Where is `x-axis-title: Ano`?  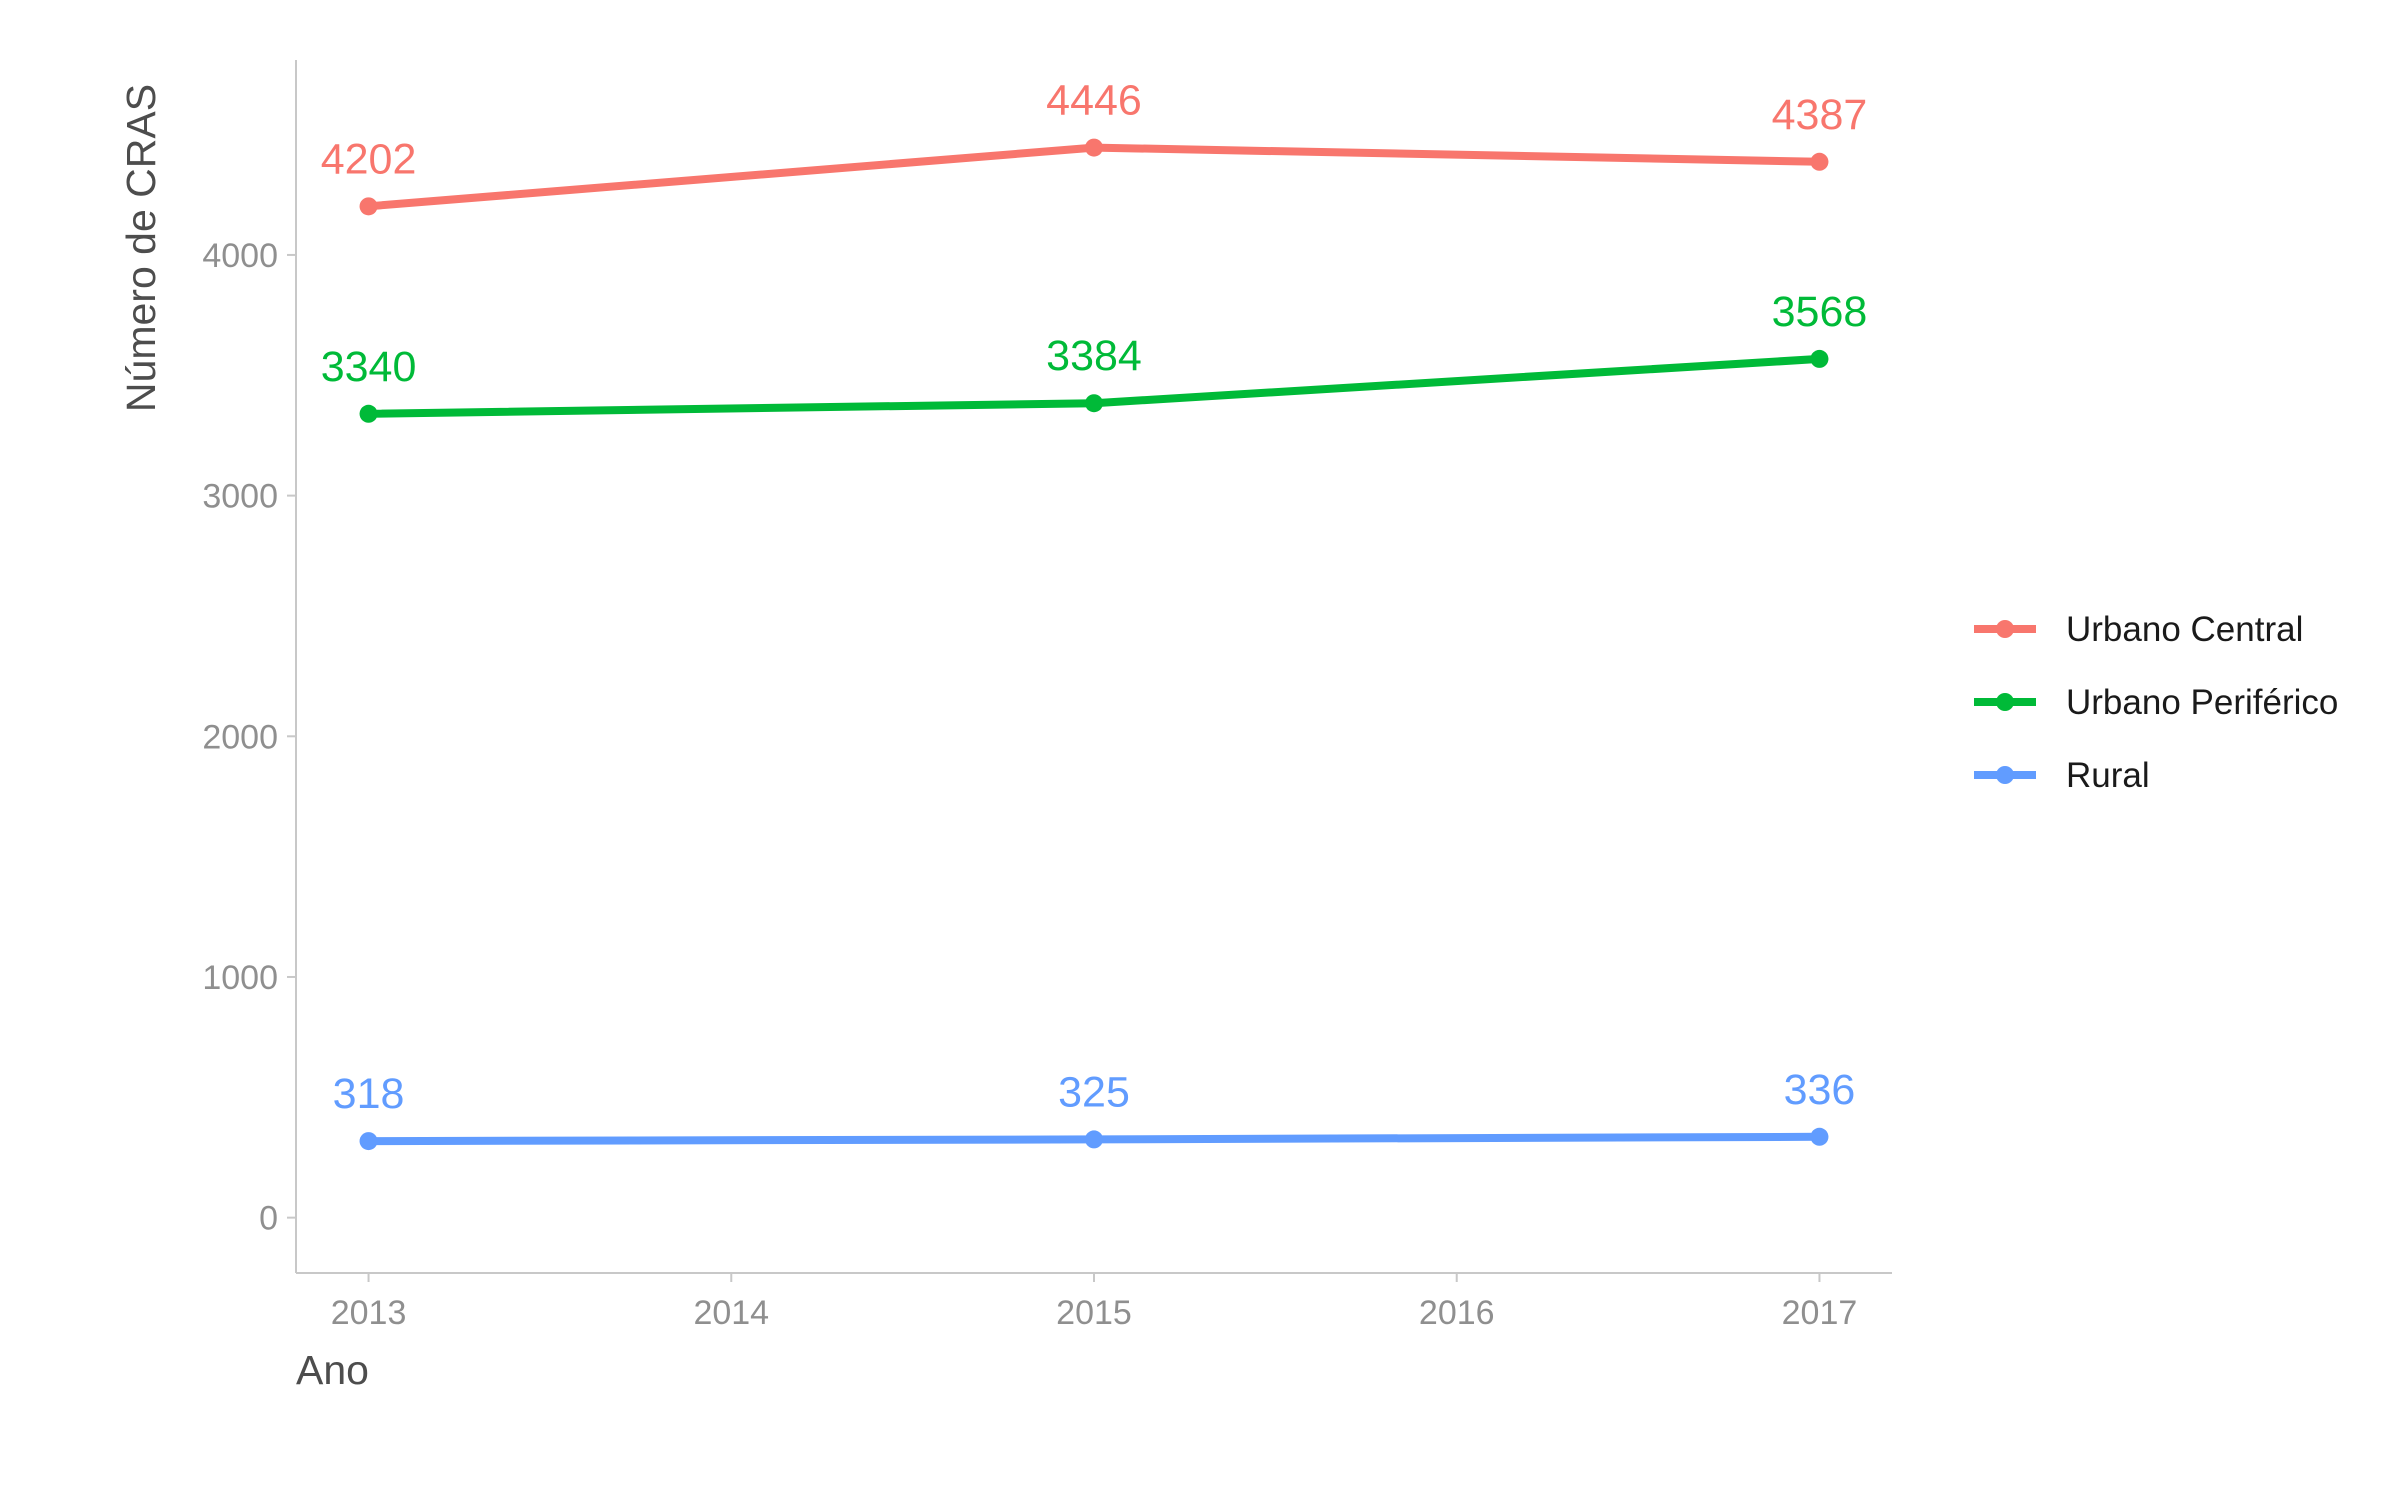
x-axis-title: Ano is located at coordinates (332, 1370).